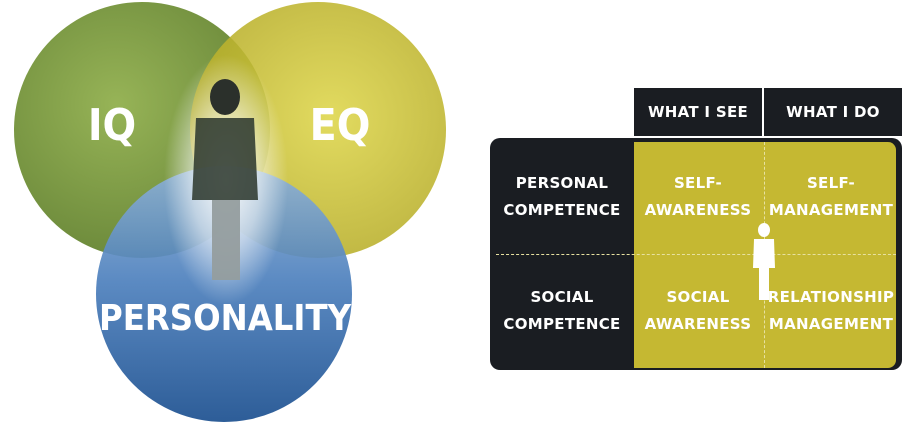 This screenshot has height=426, width=910. I want to click on column-header-what-i-do: WHAT I DO, so click(833, 112).